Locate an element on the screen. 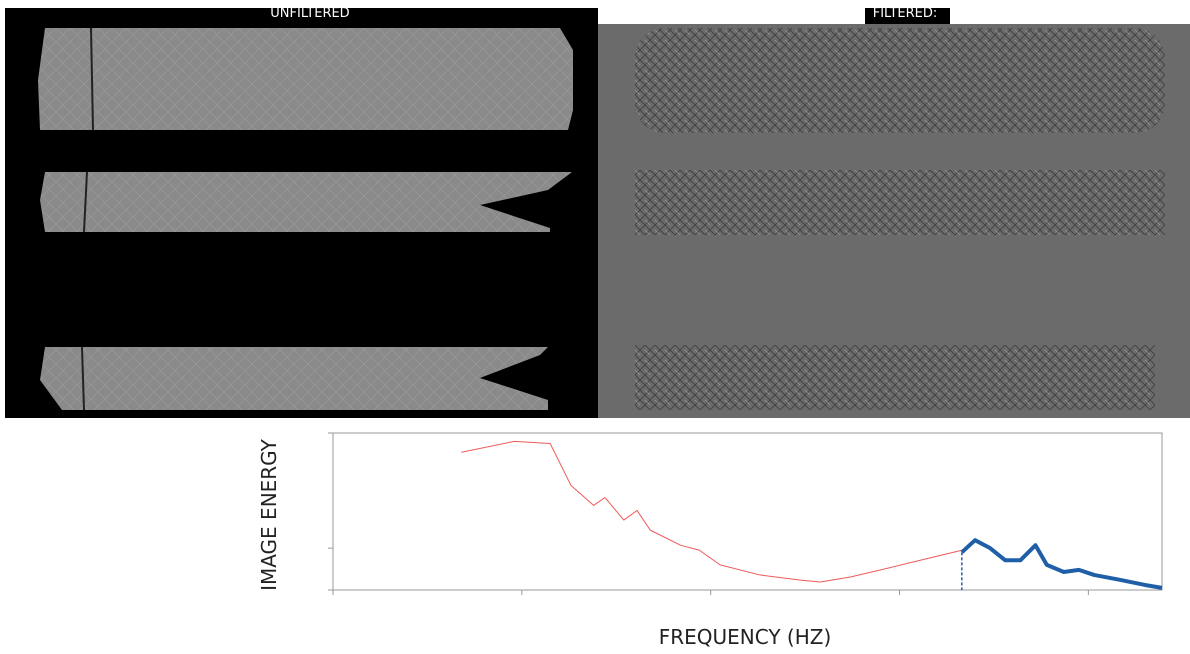 Image resolution: width=1190 pixels, height=654 pixels. y-axis-label: IMAGE ENERGY is located at coordinates (269, 514).